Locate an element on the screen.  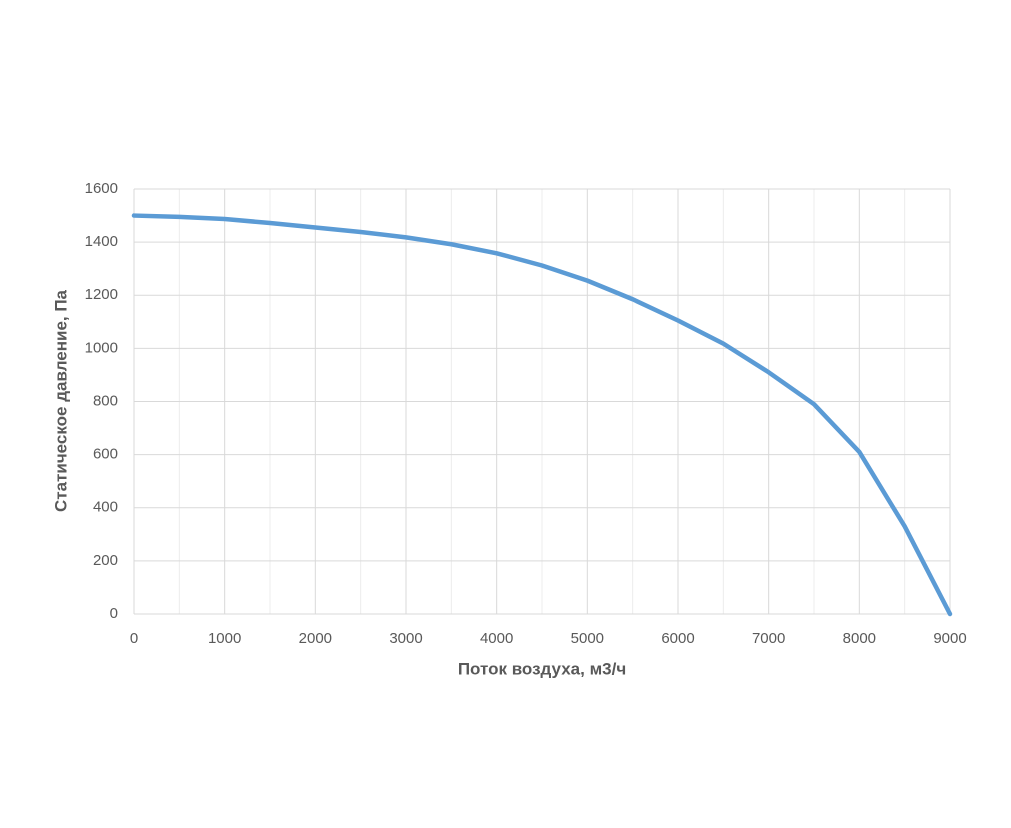
y-tick-label: 1200 is located at coordinates (101, 294).